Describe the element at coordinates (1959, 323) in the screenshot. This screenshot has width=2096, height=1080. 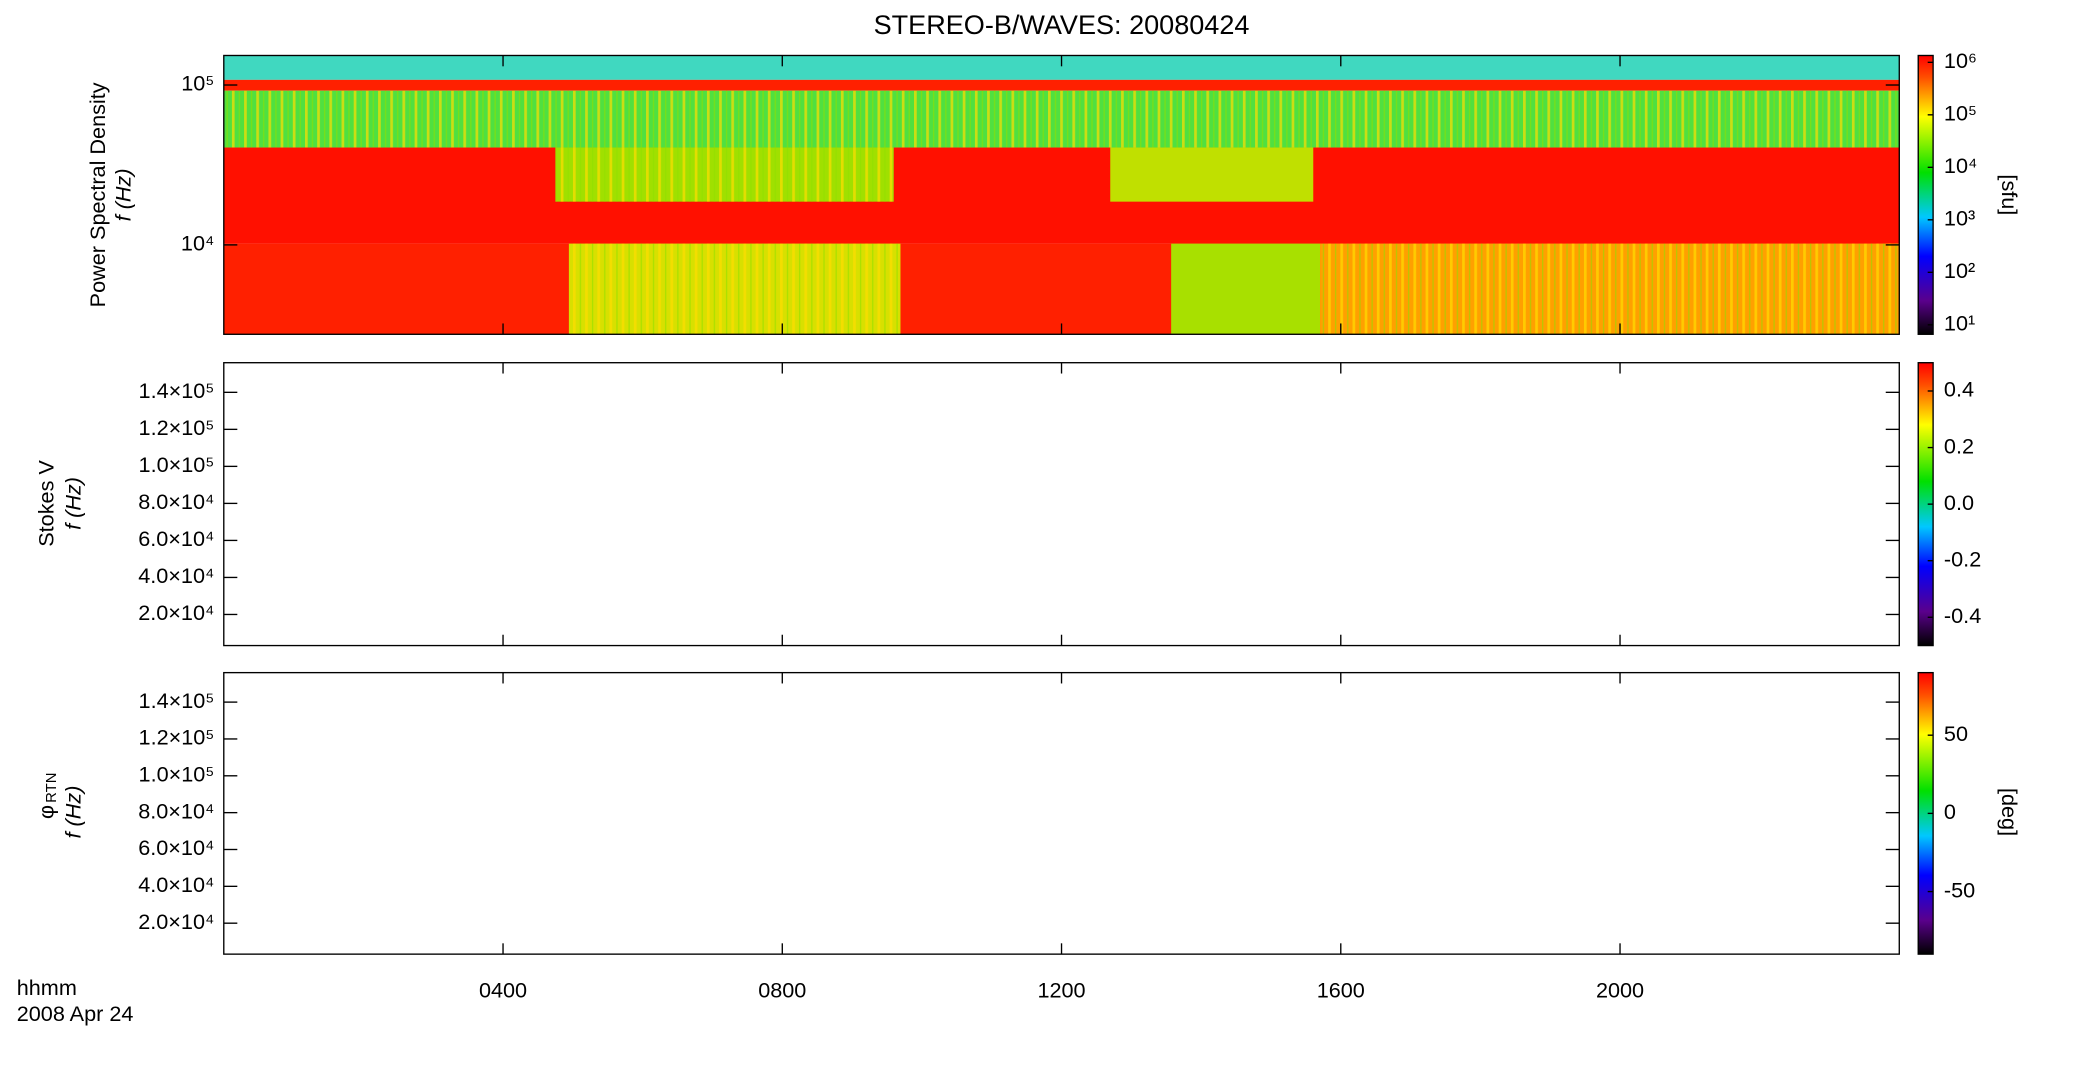
I see `colorbar-tick-label: 10¹` at that location.